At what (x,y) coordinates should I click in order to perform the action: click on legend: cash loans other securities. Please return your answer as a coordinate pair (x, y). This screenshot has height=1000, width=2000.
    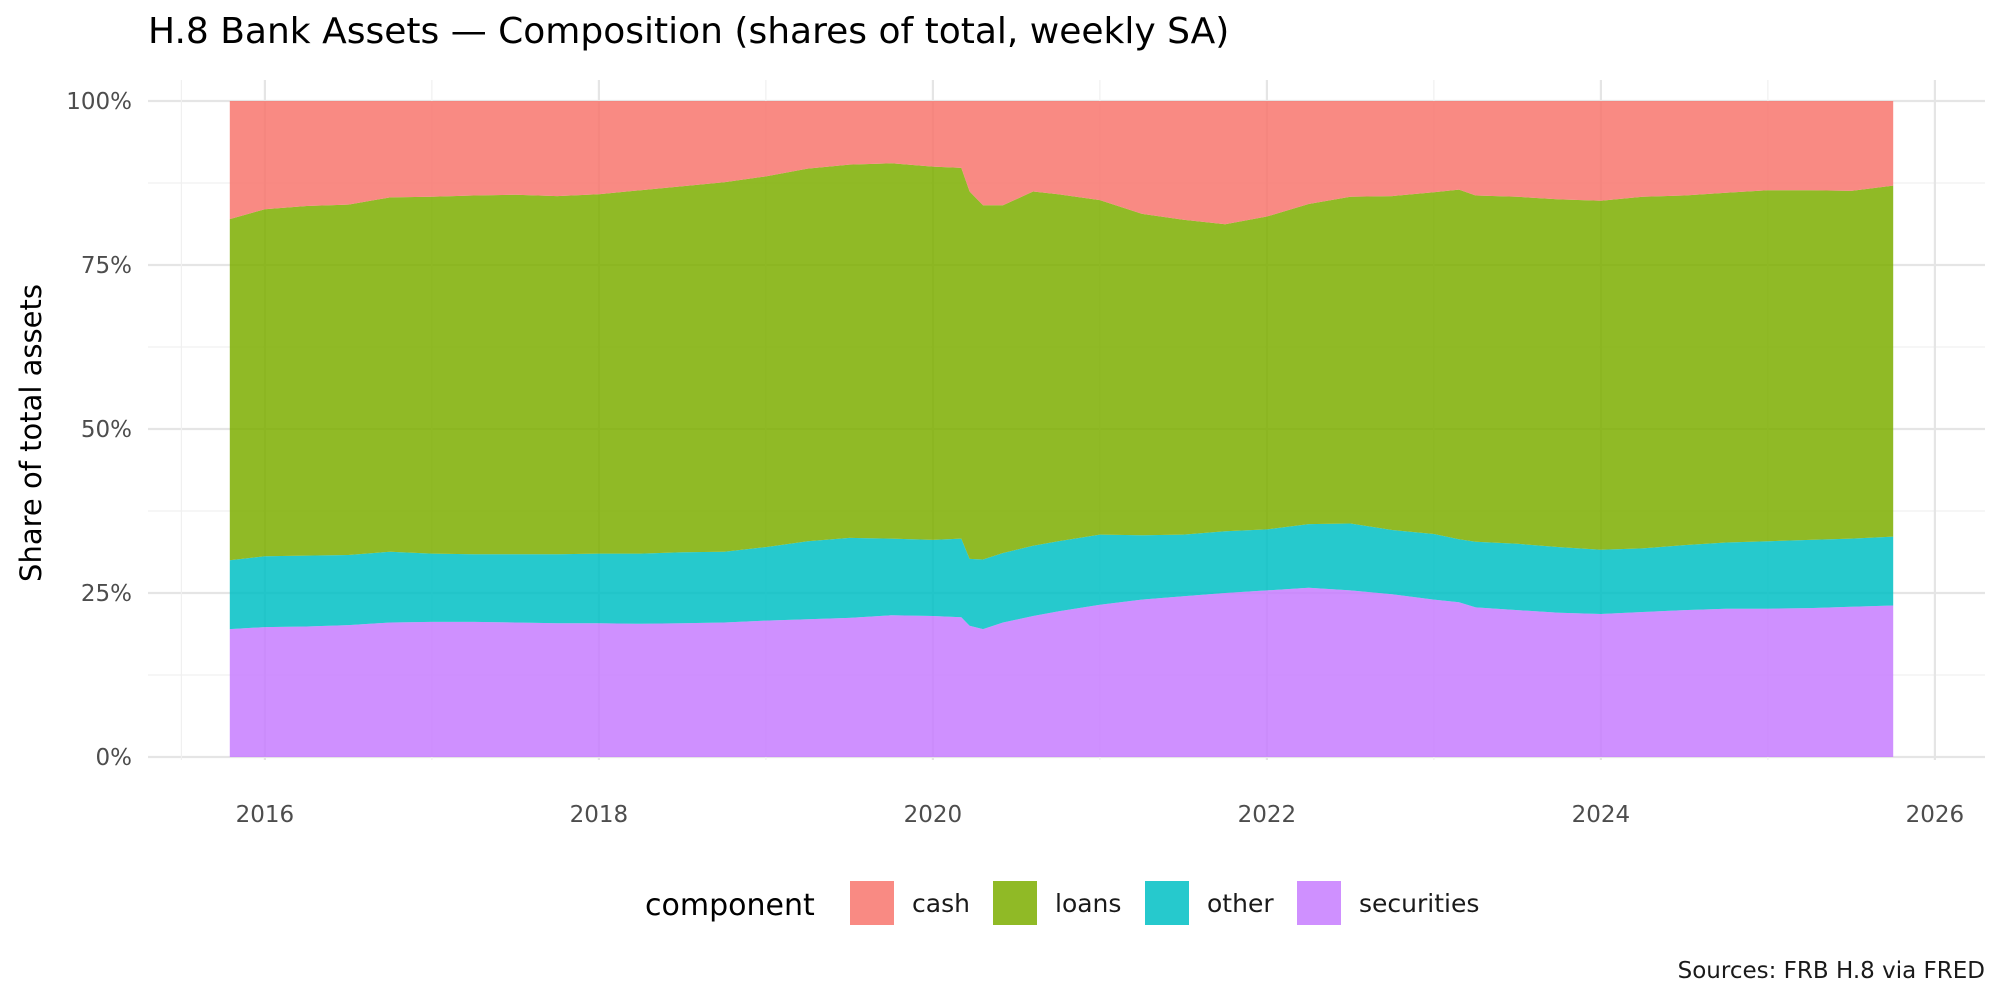
    Looking at the image, I should click on (1164, 903).